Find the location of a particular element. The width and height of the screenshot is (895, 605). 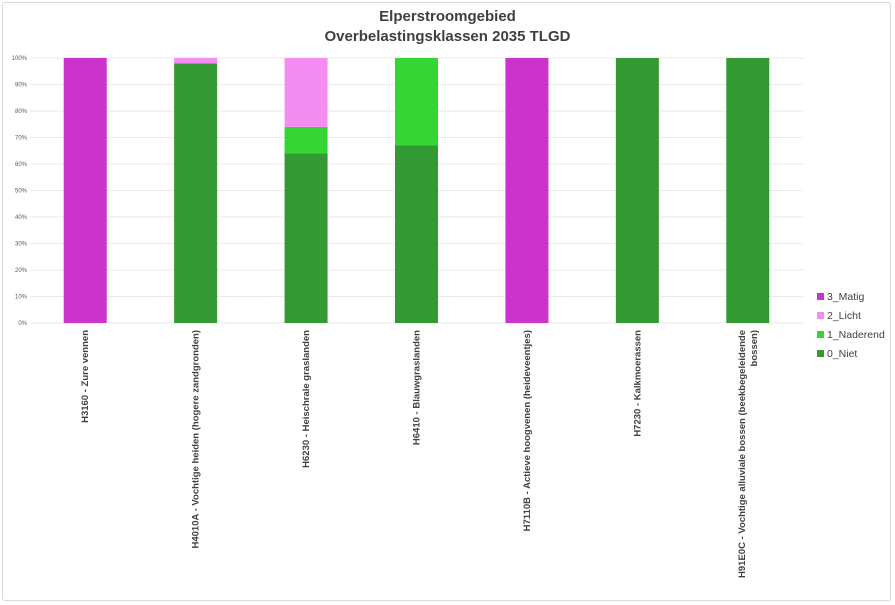

chart-subtitle: Overbelastingsklassen 2035 TLGD is located at coordinates (447, 36).